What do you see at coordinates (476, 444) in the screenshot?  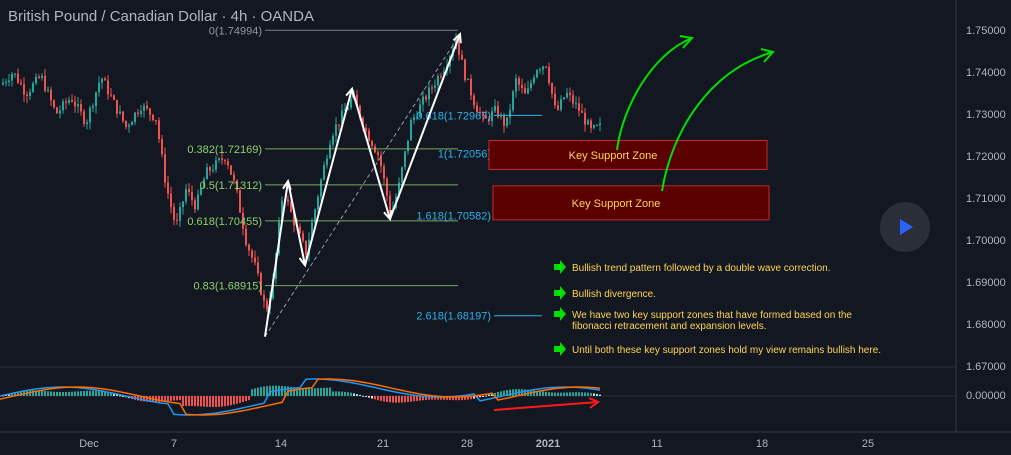 I see `x-axis-ticks: Dec 7 14 21 28 2021 11 18 25` at bounding box center [476, 444].